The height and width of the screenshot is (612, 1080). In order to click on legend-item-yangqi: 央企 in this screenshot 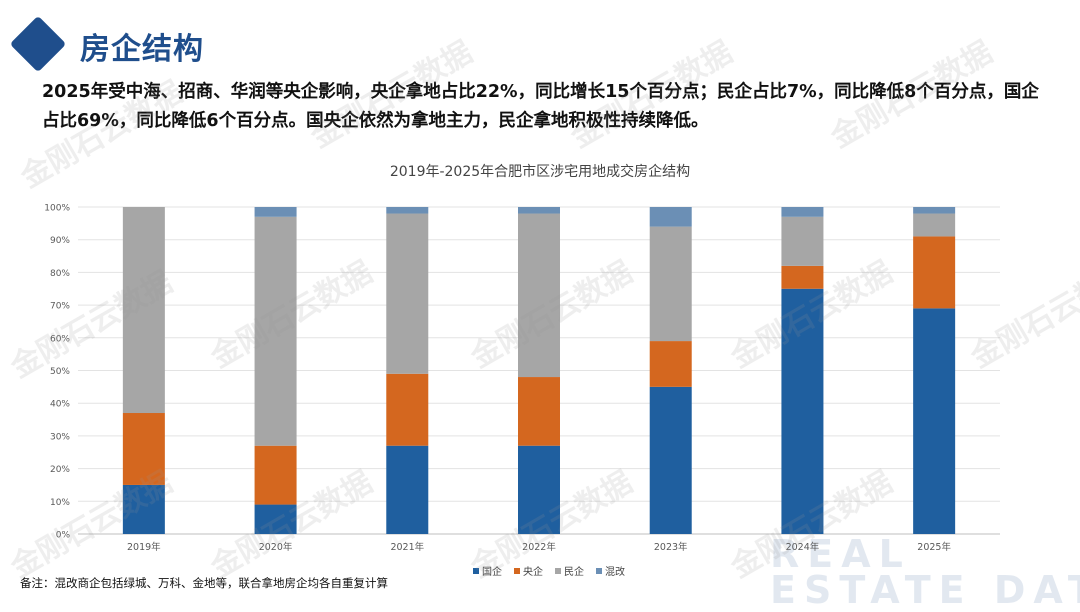, I will do `click(528, 570)`.